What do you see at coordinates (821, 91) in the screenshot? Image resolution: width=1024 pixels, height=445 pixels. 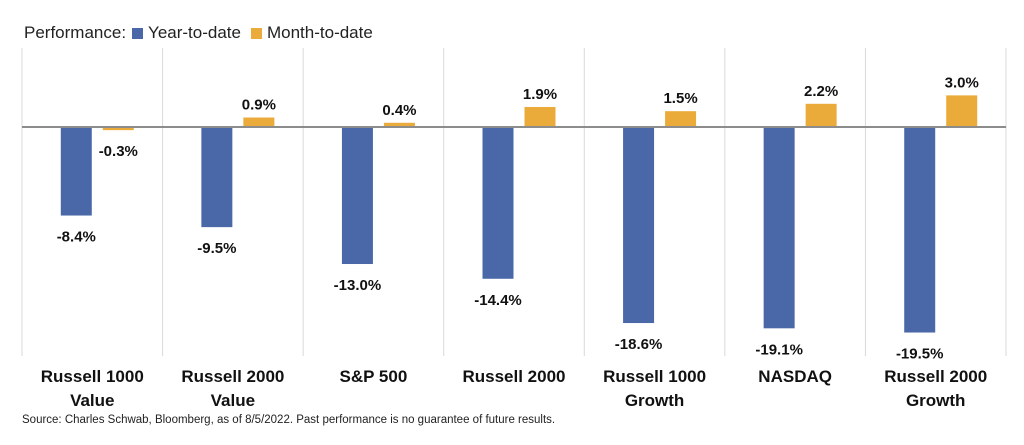 I see `data-label-mtd: 2.2%` at bounding box center [821, 91].